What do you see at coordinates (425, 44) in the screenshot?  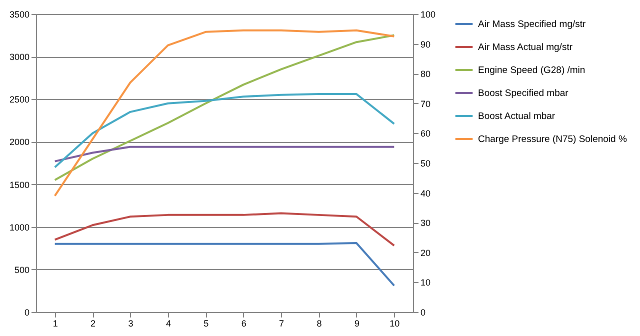 I see `y2-tick-label: 90` at bounding box center [425, 44].